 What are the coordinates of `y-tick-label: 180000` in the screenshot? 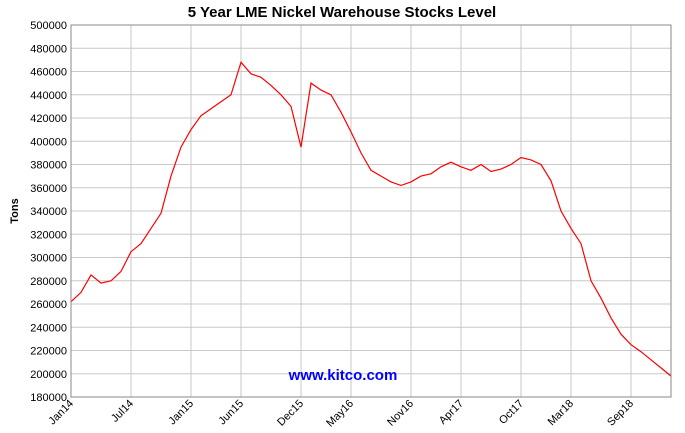 It's located at (48, 398).